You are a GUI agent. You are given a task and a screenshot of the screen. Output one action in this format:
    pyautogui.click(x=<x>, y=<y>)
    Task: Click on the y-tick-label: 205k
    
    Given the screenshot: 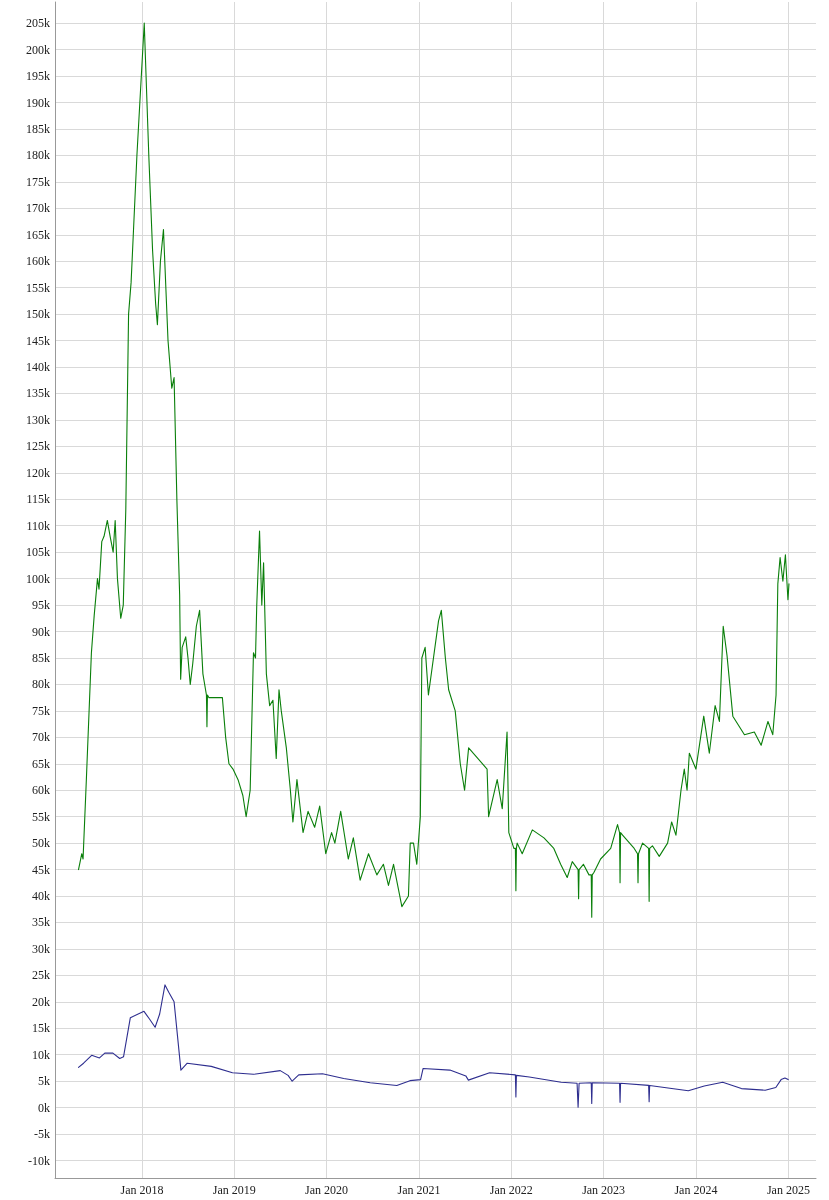 What is the action you would take?
    pyautogui.click(x=38, y=23)
    